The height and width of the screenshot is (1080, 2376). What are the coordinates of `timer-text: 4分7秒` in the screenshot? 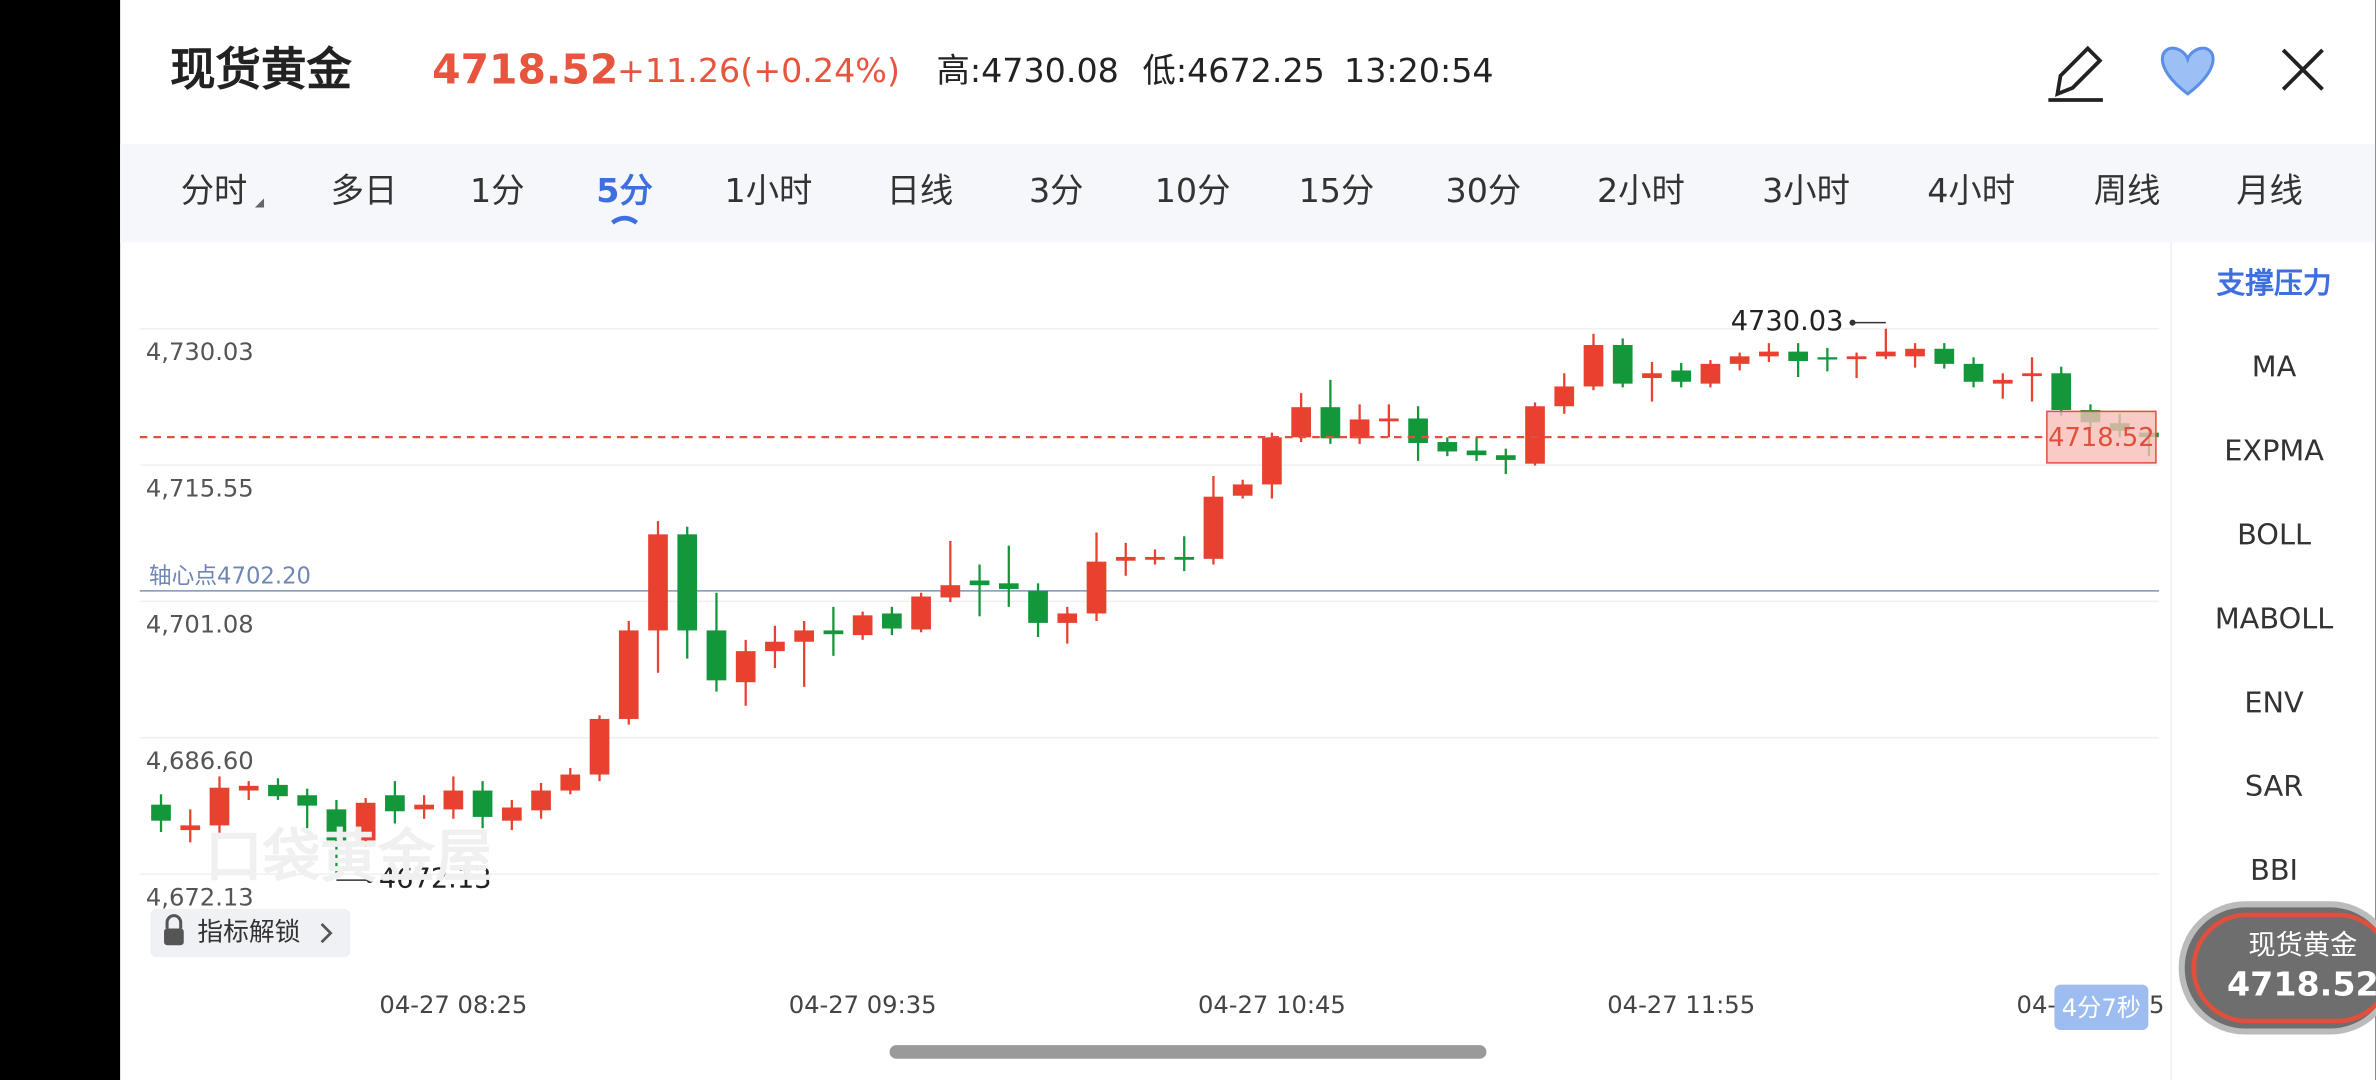 It's located at (2101, 1008).